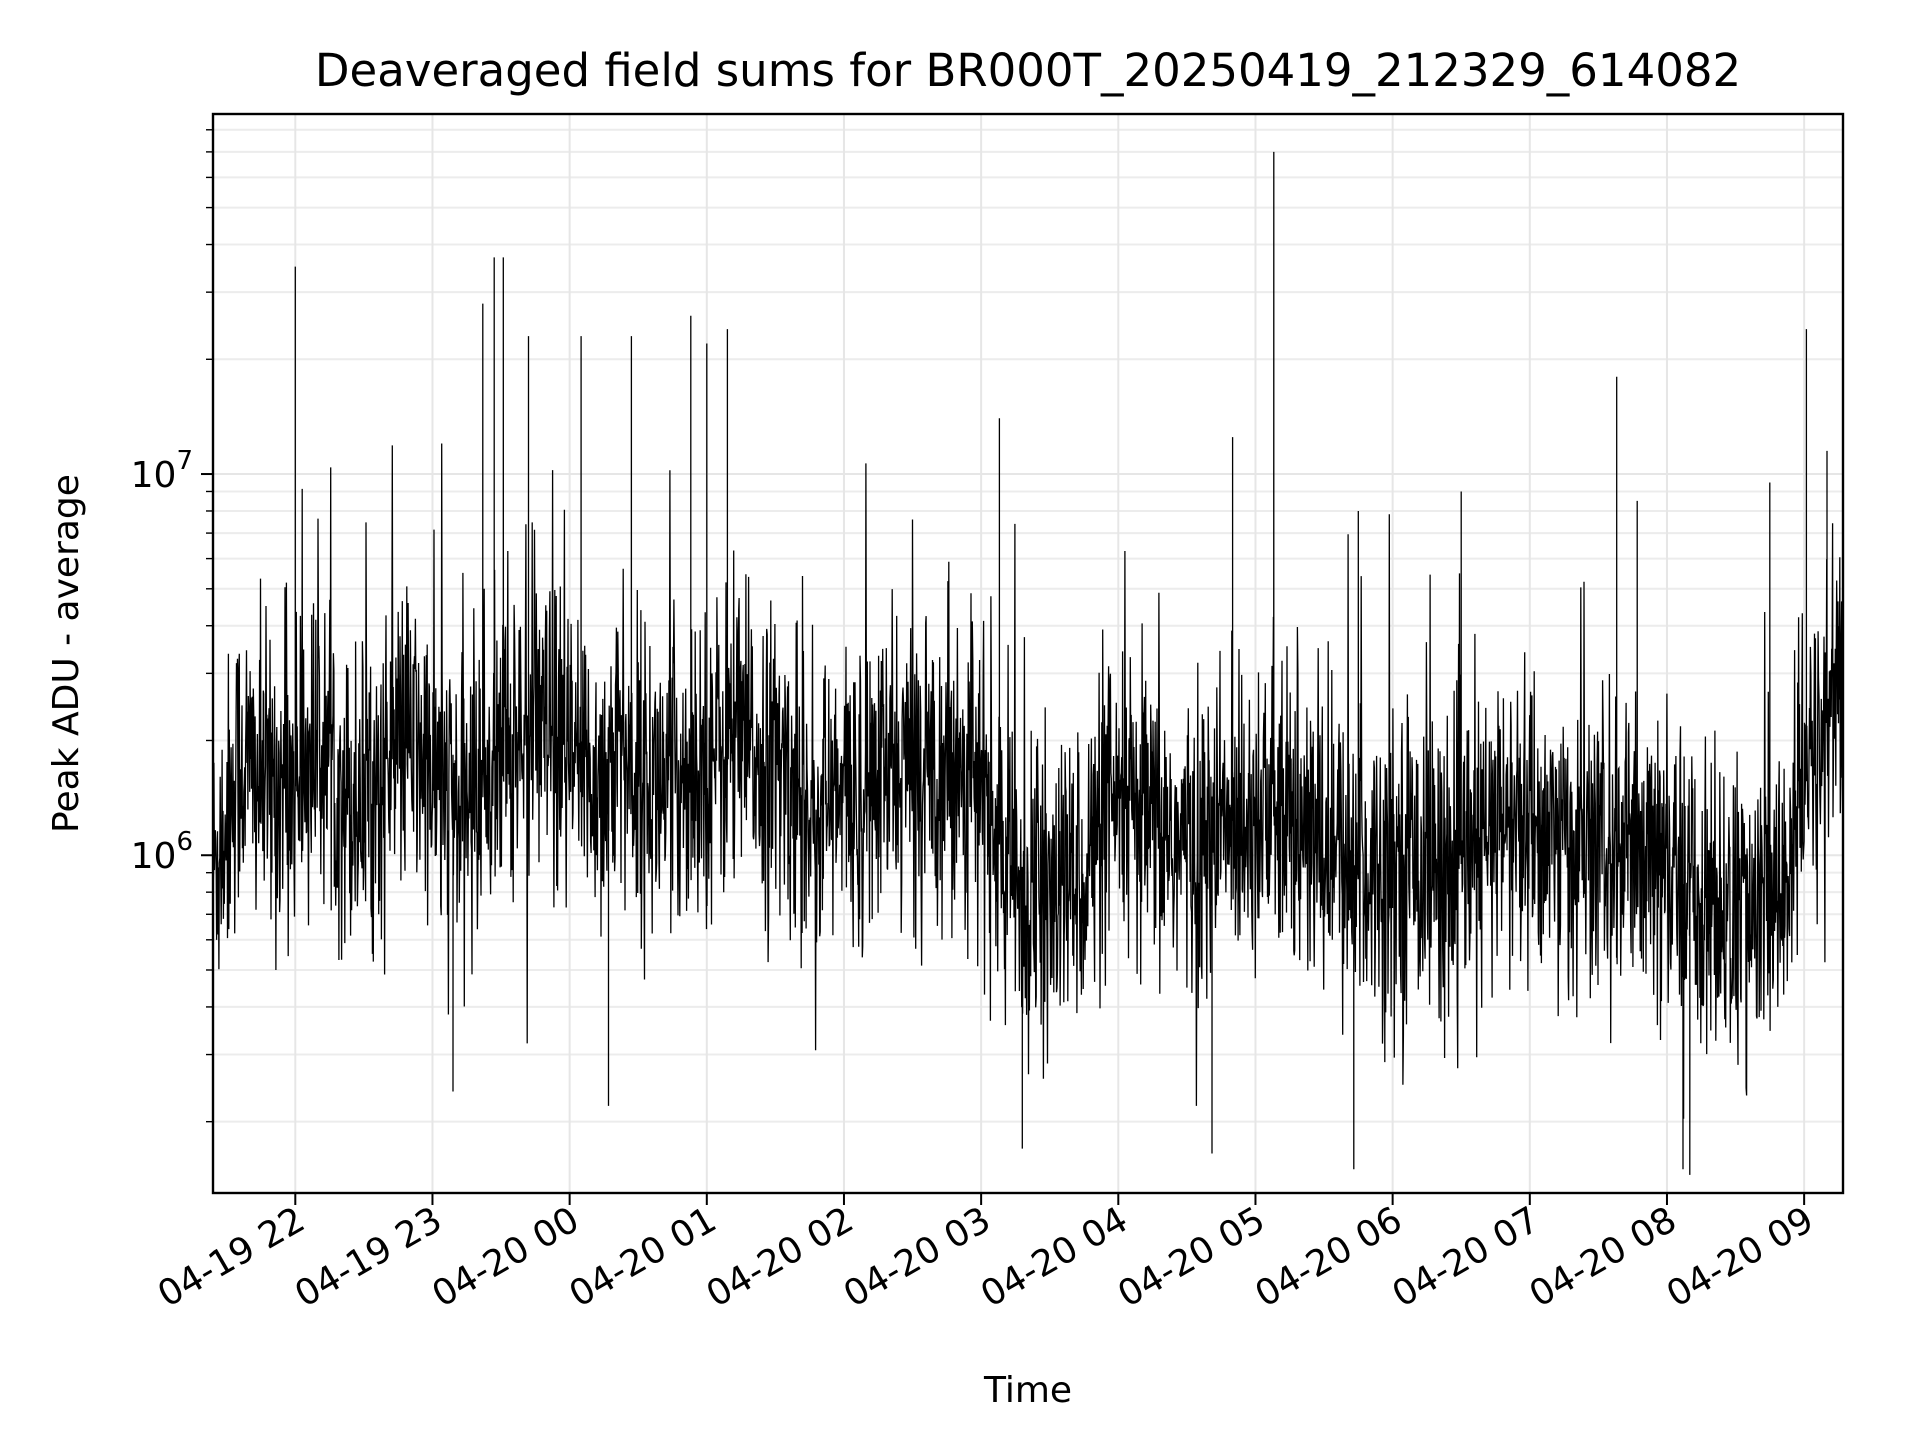 The width and height of the screenshot is (1920, 1440). I want to click on x-tick-label: 04-20 04, so click(1054, 1257).